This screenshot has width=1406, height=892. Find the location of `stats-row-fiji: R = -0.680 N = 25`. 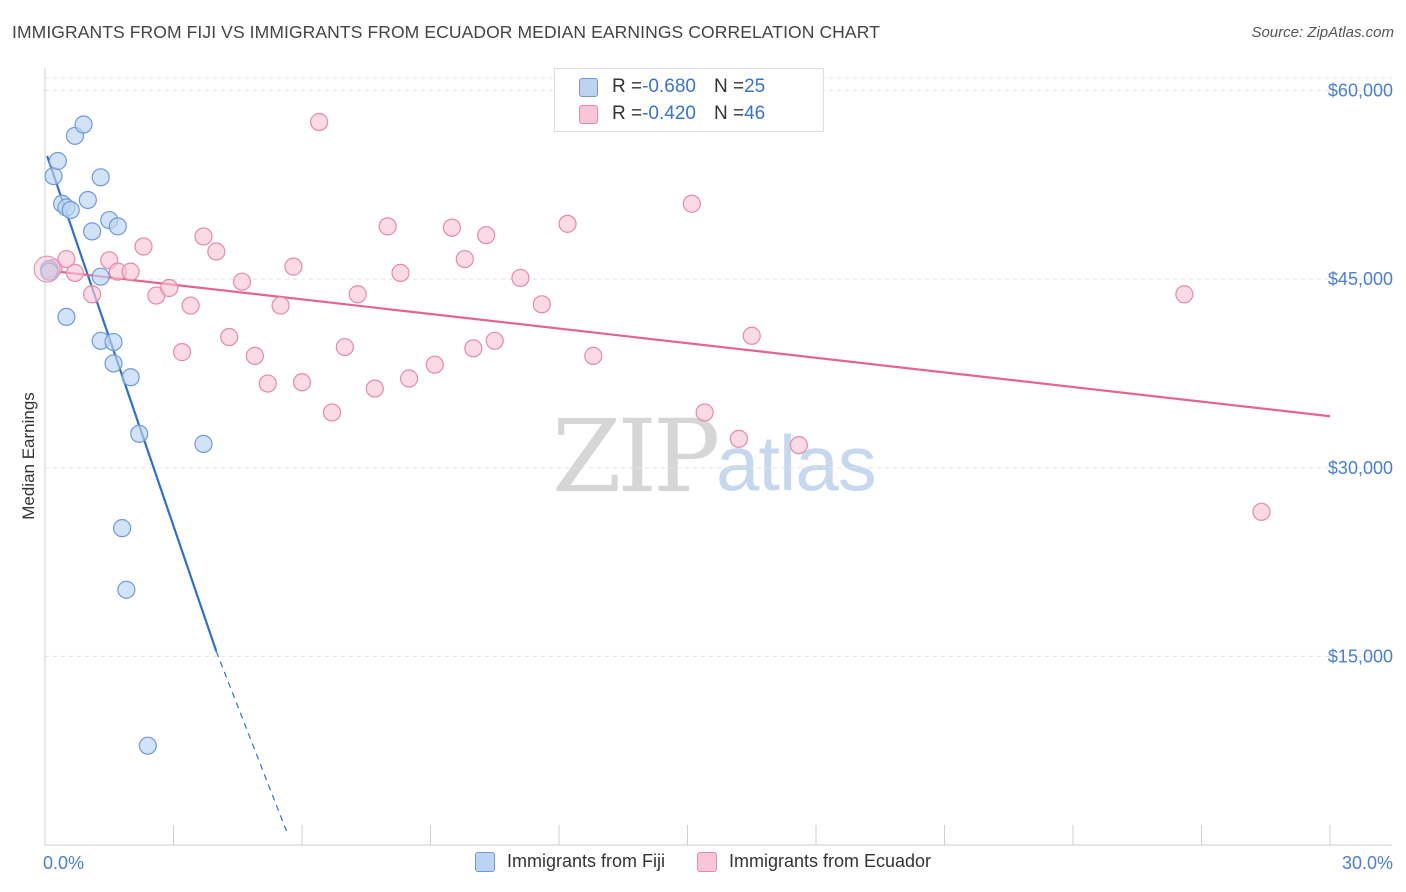

stats-row-fiji: R = -0.680 N = 25 is located at coordinates (672, 87).